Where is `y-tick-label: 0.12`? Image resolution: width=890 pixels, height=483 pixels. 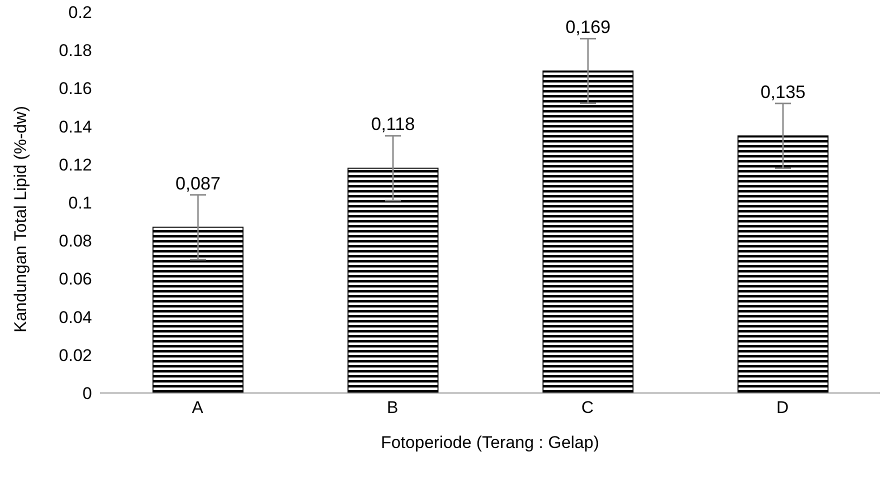 y-tick-label: 0.12 is located at coordinates (75, 164).